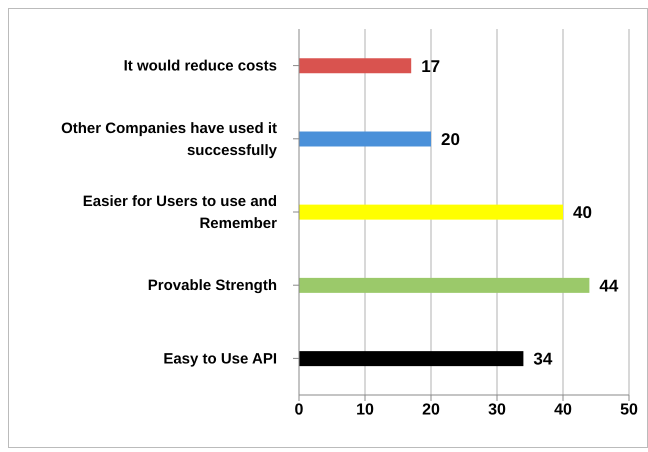 This screenshot has width=648, height=452. What do you see at coordinates (212, 285) in the screenshot?
I see `y-tick-label: Provable Strength` at bounding box center [212, 285].